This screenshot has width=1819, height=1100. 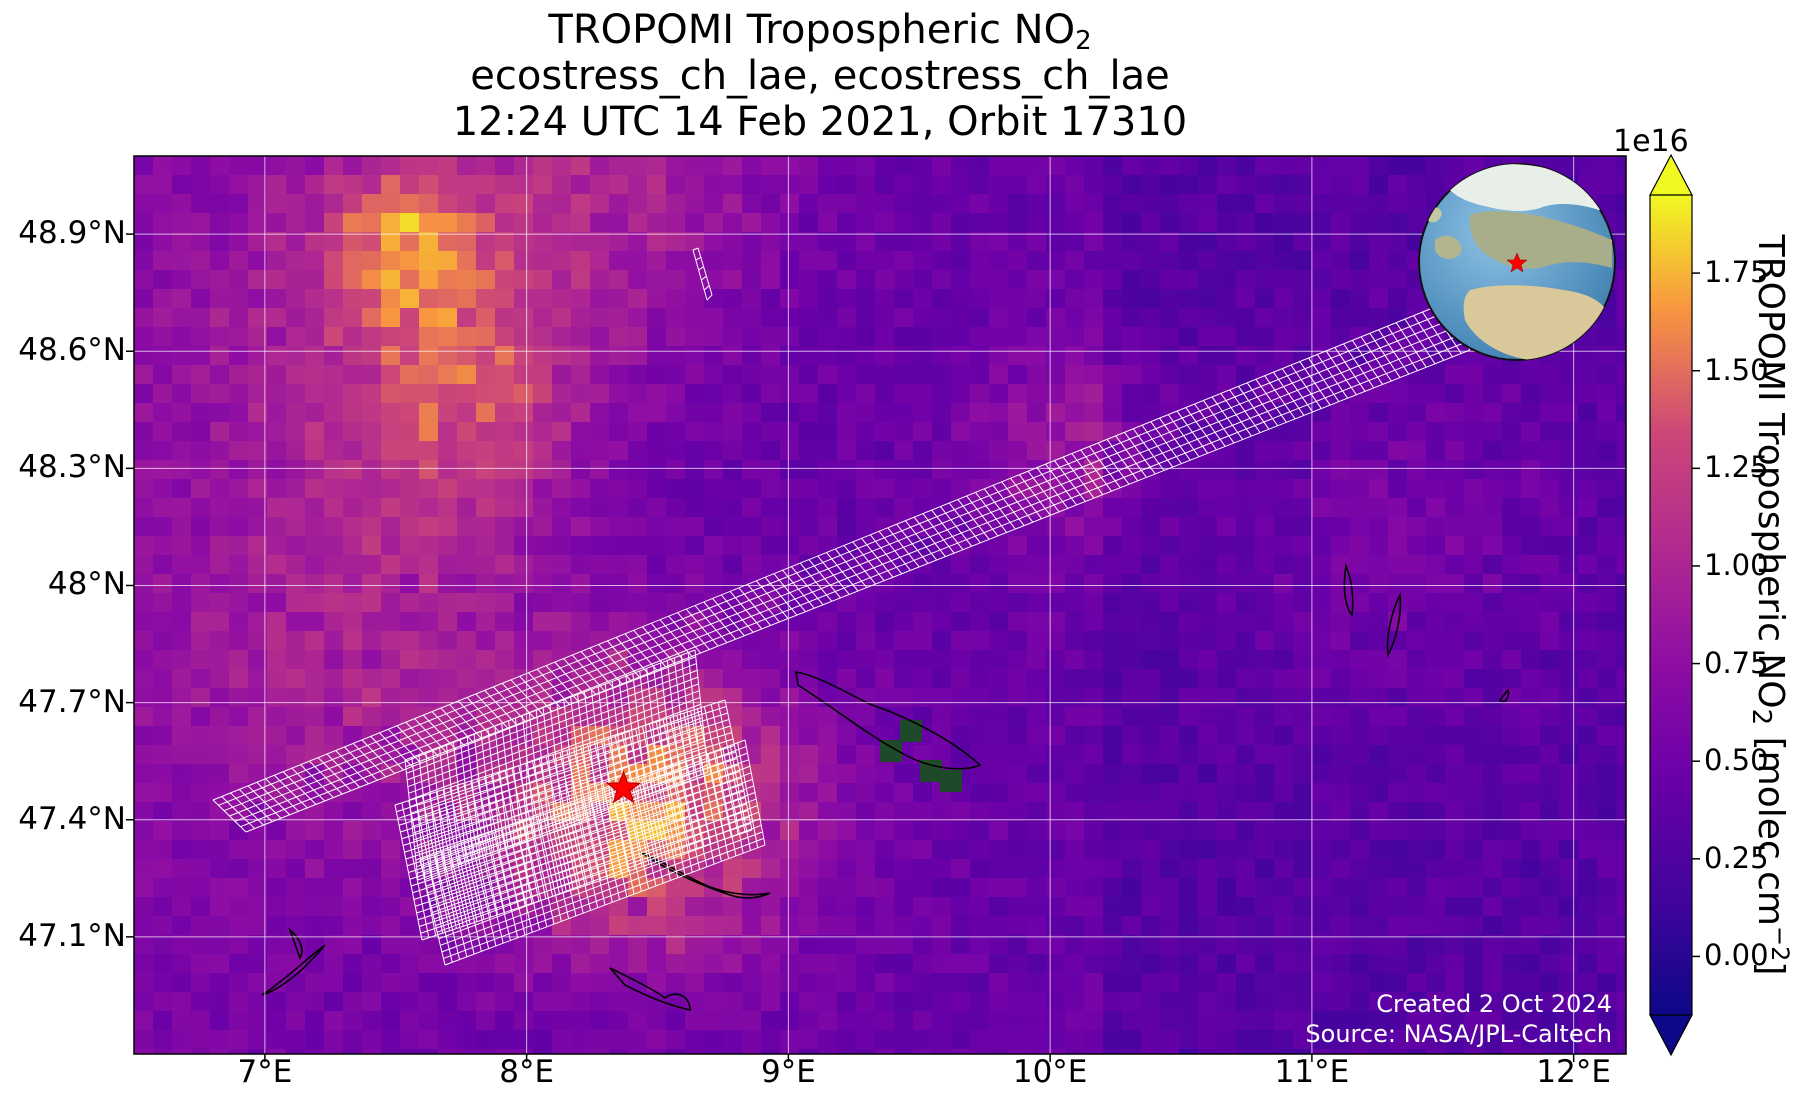 I want to click on lat-tick-marks, so click(x=130, y=585).